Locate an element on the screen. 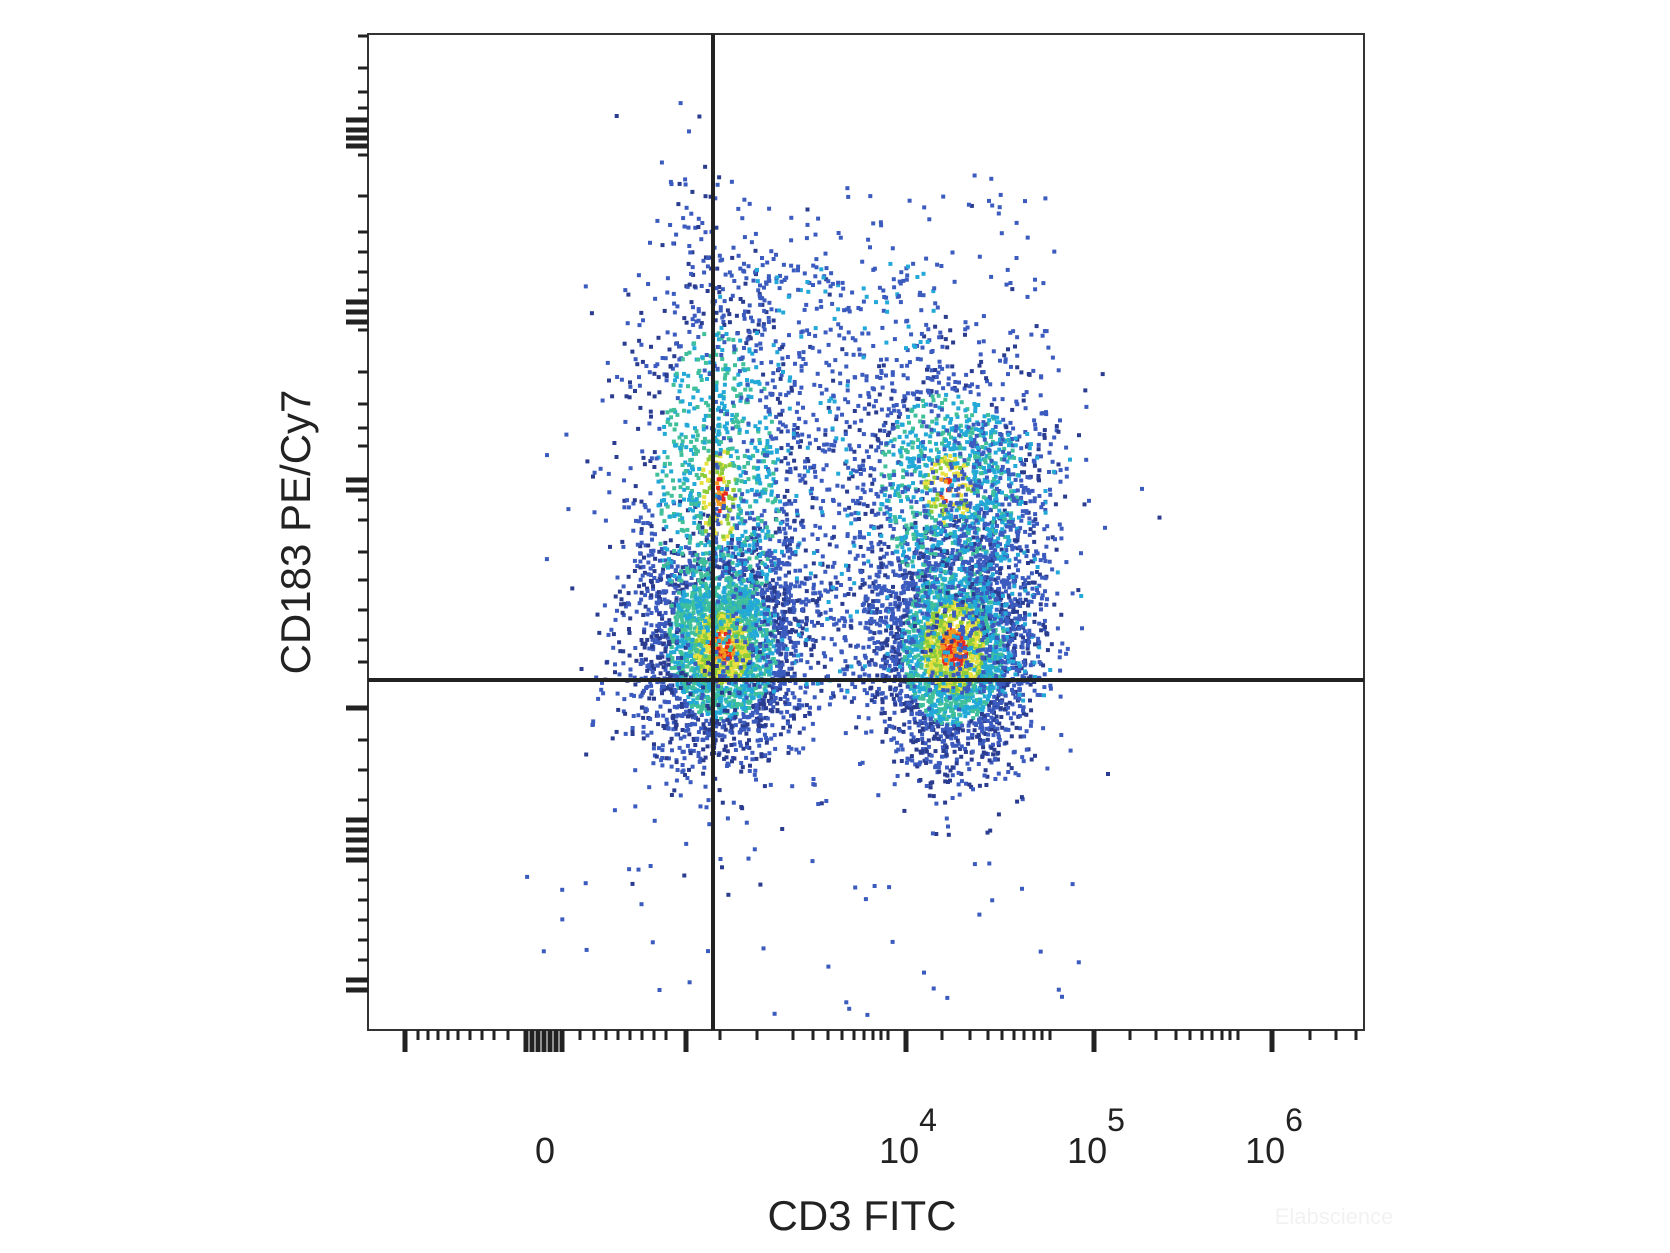 The height and width of the screenshot is (1253, 1670). event-dot-2069 is located at coordinates (762, 613).